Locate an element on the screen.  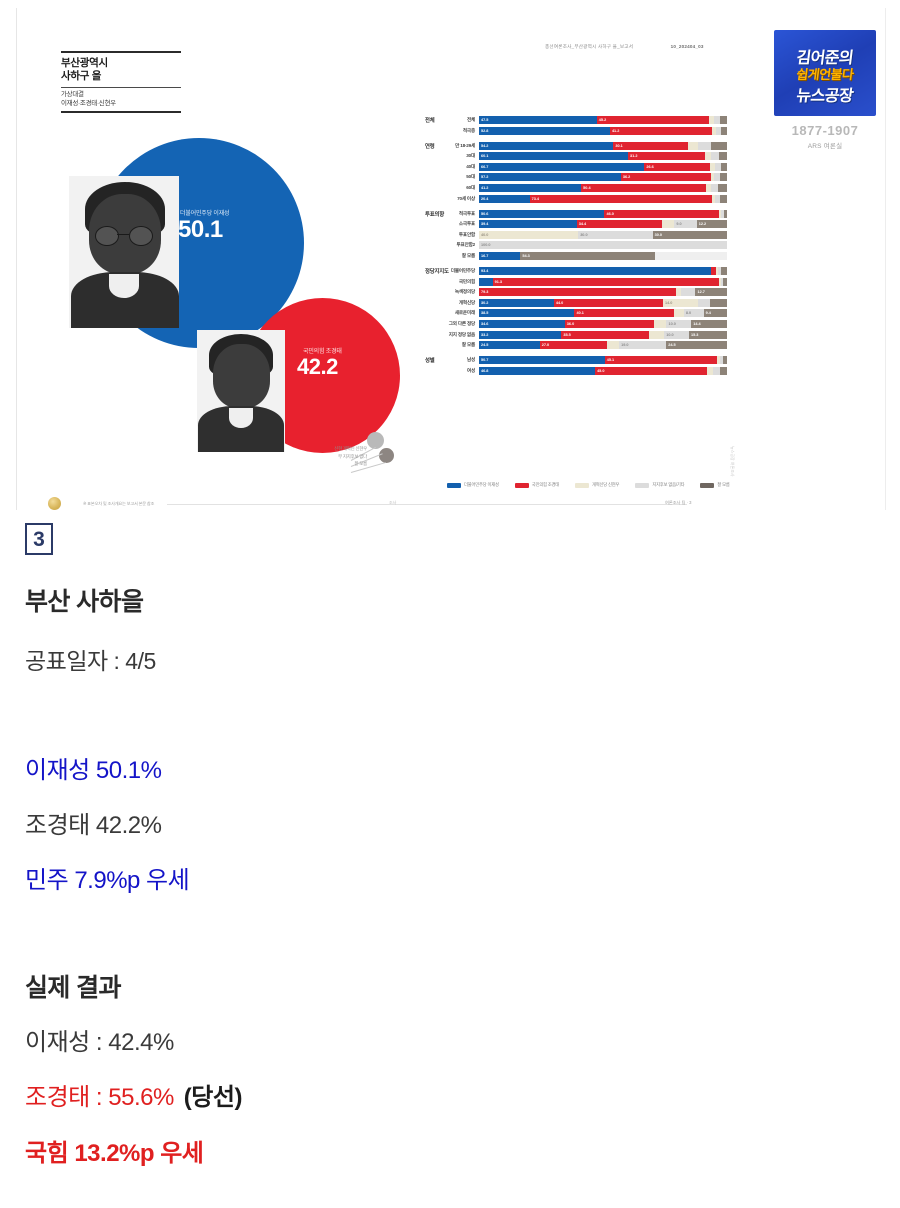
chart-row-label: 그외 다른 정당 is located at coordinates (462, 323).